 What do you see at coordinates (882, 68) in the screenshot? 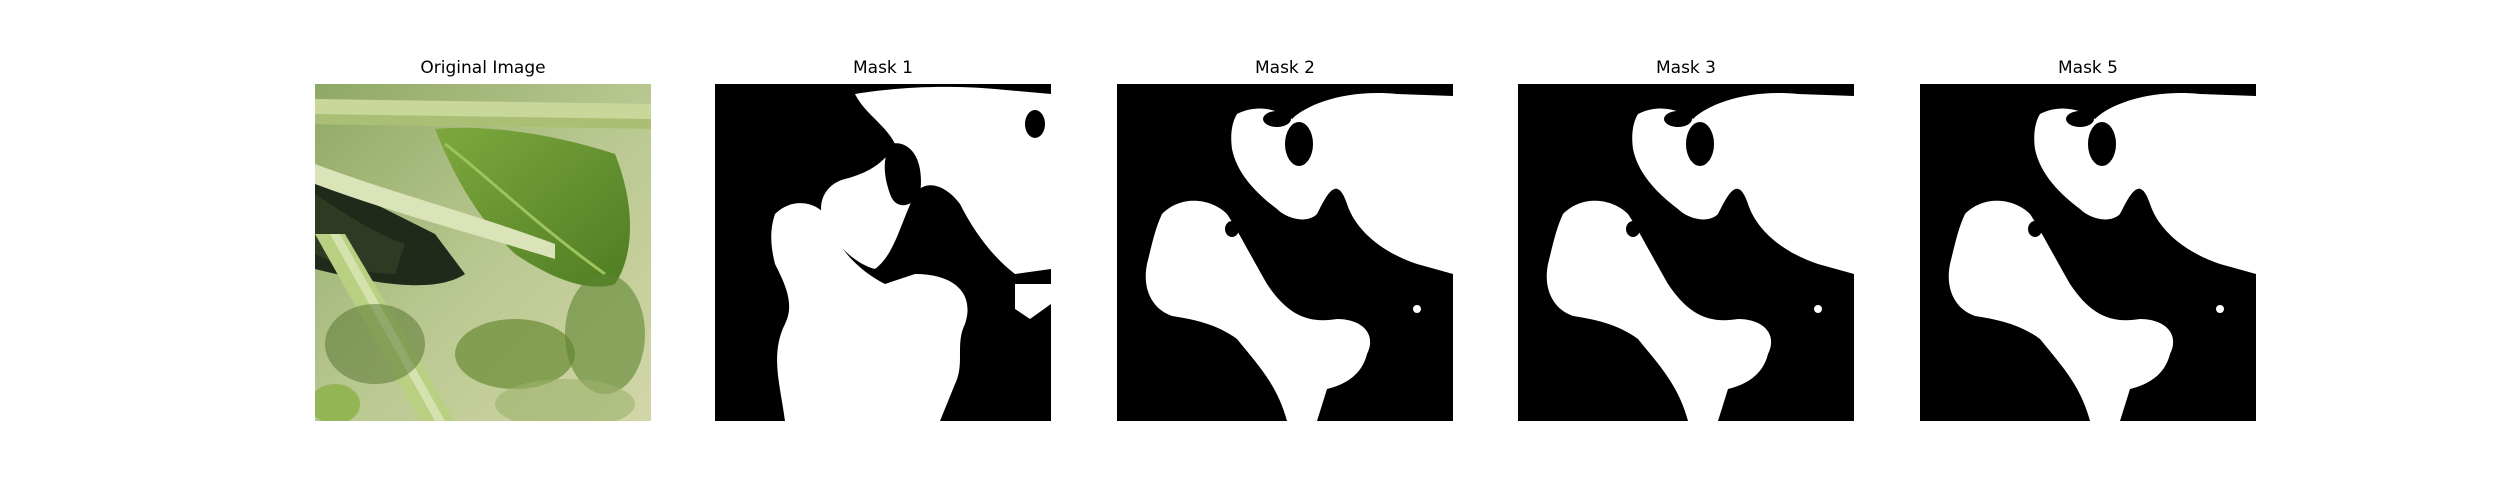
I see `panel-title: Mask 1` at bounding box center [882, 68].